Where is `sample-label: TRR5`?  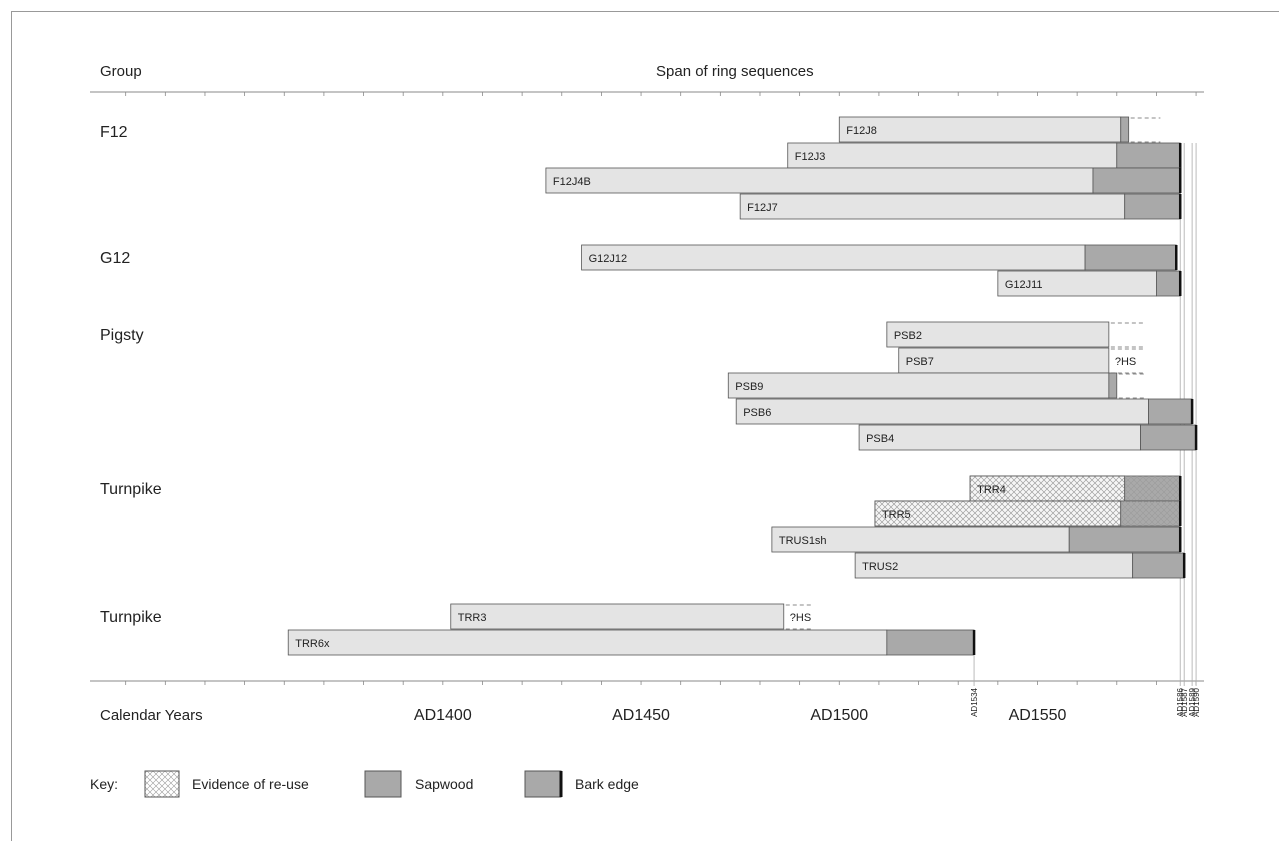
sample-label: TRR5 is located at coordinates (896, 515).